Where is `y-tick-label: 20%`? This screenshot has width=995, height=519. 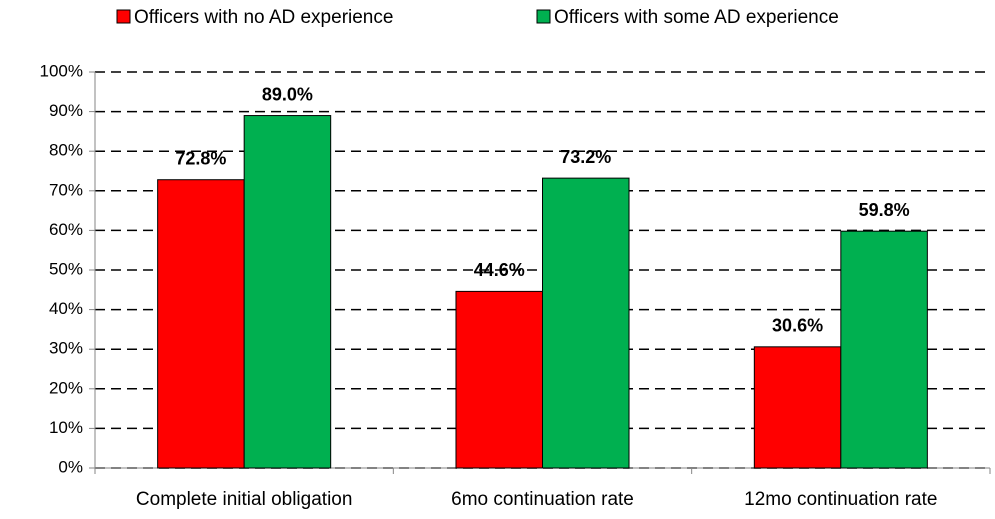 y-tick-label: 20% is located at coordinates (66, 387).